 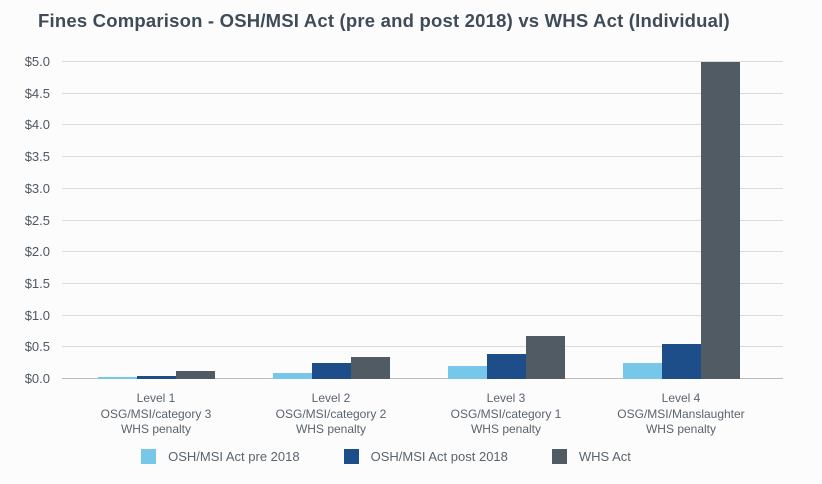 What do you see at coordinates (37, 283) in the screenshot?
I see `y-tick-label: $1.5` at bounding box center [37, 283].